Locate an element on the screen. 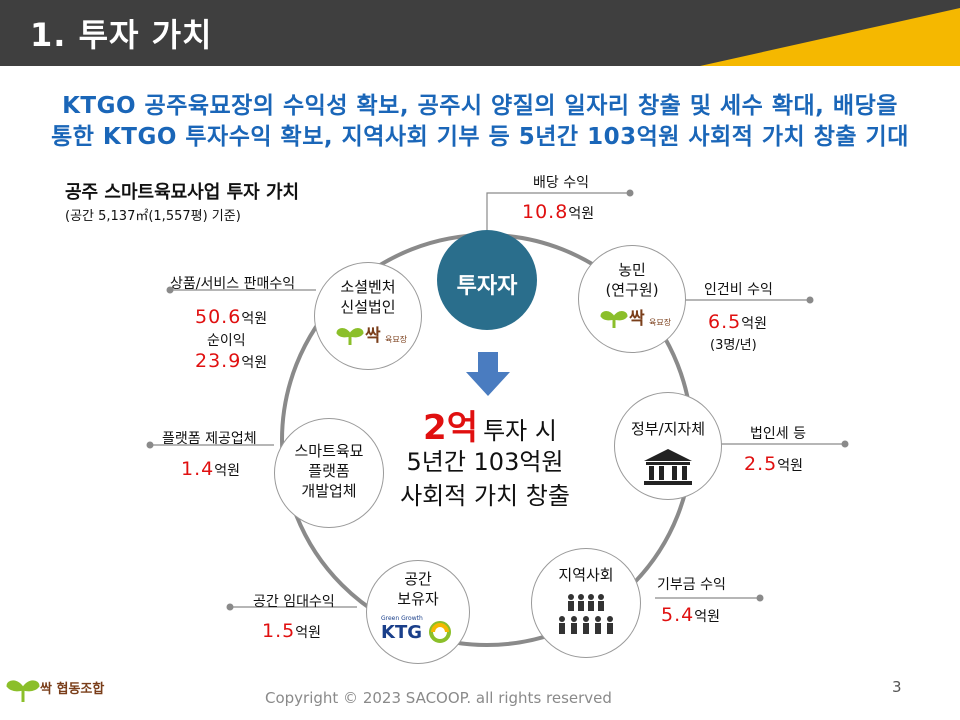  node-label-line2: 보유자 is located at coordinates (418, 599).